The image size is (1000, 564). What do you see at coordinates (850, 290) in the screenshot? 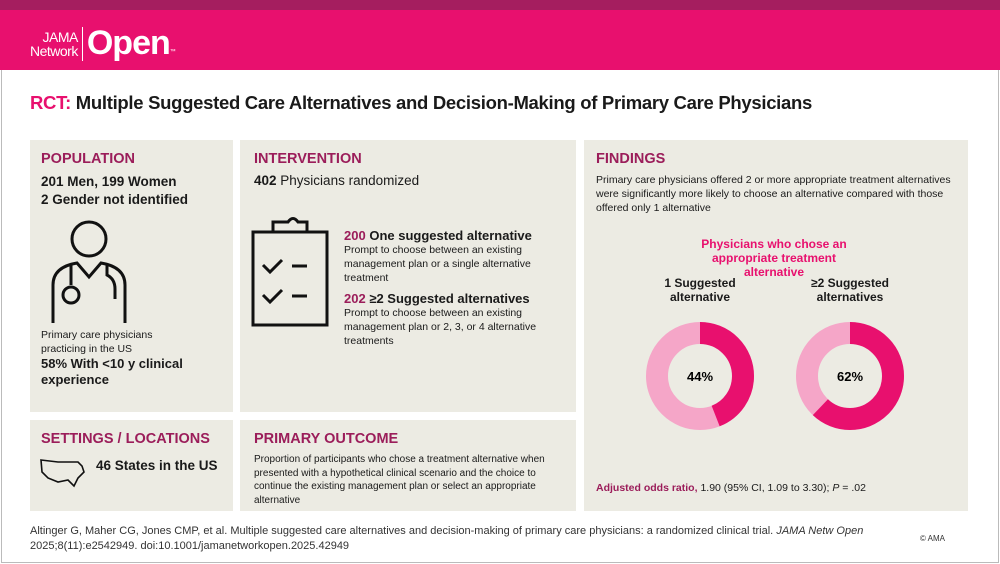
I see `donut2-label: ≥2 Suggested alternatives` at bounding box center [850, 290].